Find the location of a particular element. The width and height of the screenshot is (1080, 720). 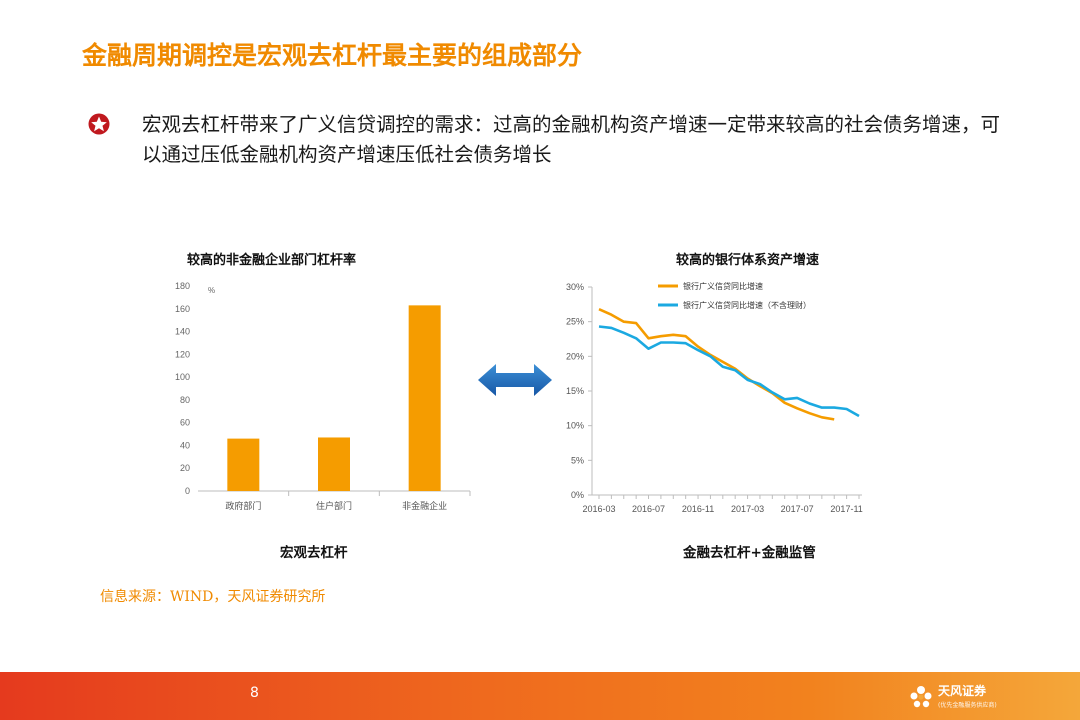

logo-subtext: (优先金融服务供应商) is located at coordinates (967, 705).